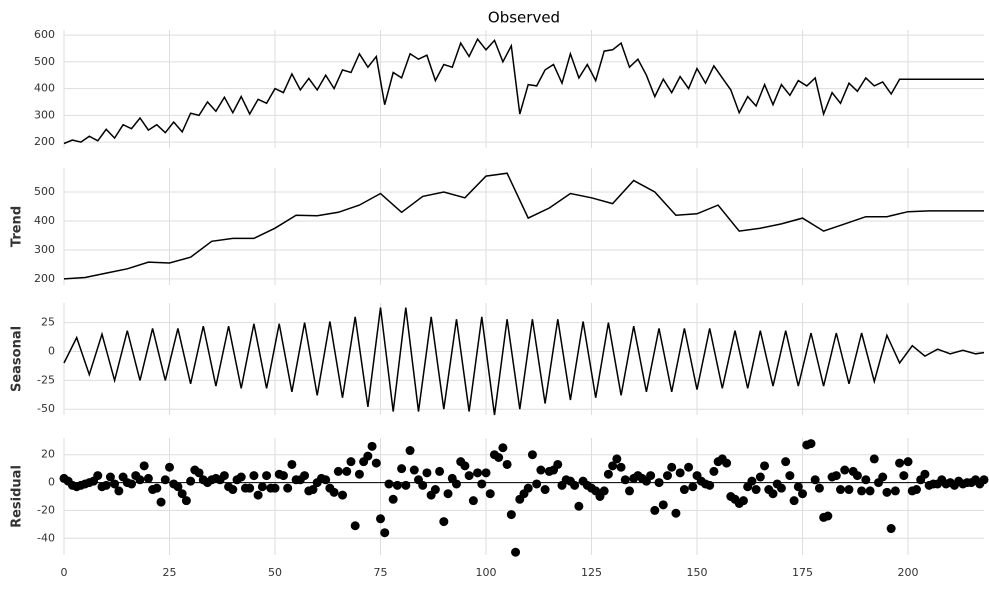  I want to click on y-axis-label: Seasonal, so click(17, 359).